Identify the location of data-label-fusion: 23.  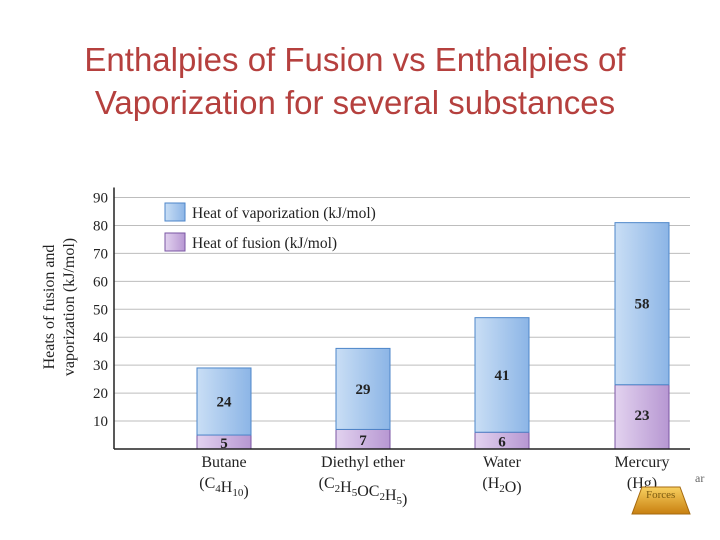
(642, 416).